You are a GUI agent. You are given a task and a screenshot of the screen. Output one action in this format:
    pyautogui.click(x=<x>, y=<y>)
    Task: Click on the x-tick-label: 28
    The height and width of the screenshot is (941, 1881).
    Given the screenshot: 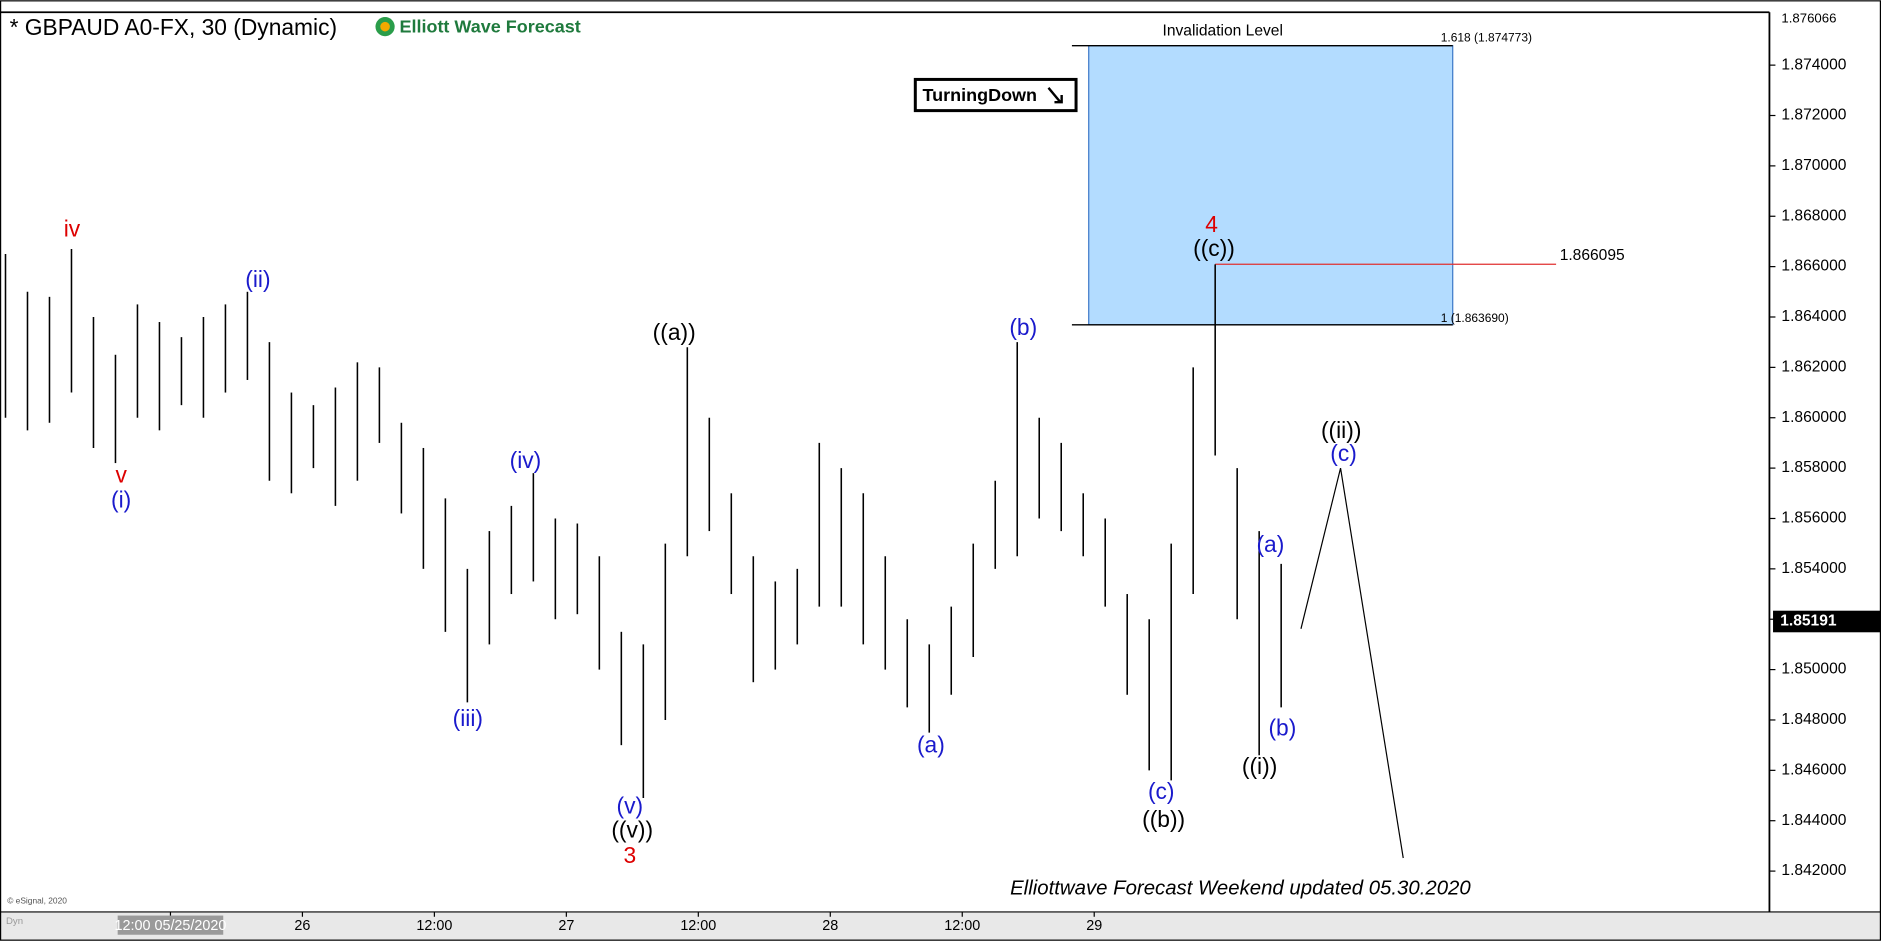 What is the action you would take?
    pyautogui.click(x=830, y=926)
    